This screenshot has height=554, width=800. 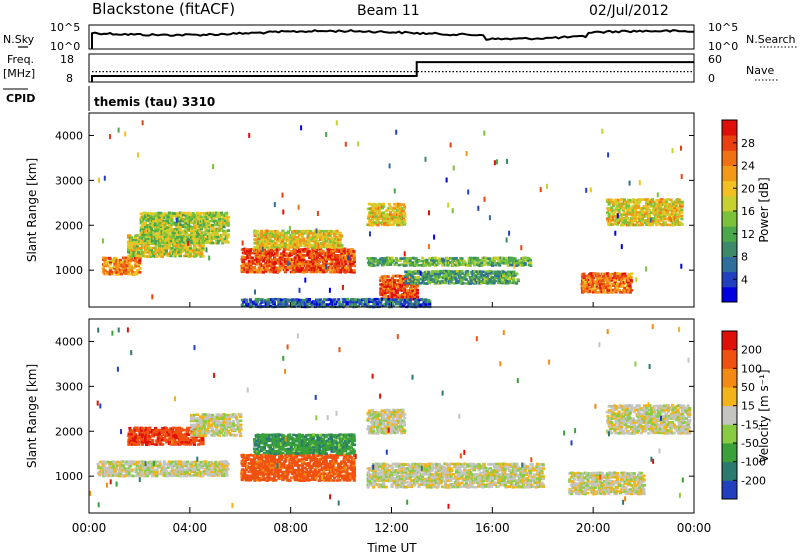 What do you see at coordinates (163, 9) in the screenshot?
I see `station-title: Blackstone (fitACF)` at bounding box center [163, 9].